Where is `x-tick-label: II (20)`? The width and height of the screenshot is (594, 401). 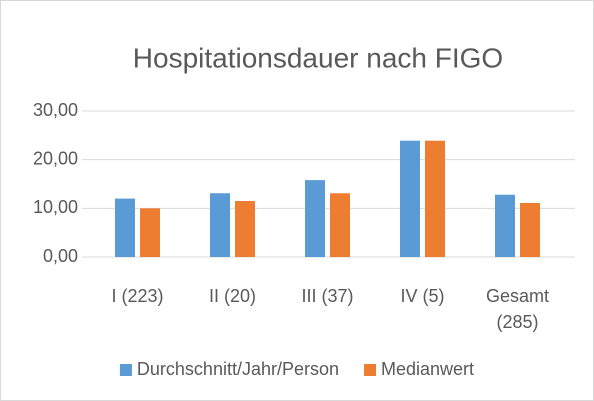 x-tick-label: II (20) is located at coordinates (232, 296).